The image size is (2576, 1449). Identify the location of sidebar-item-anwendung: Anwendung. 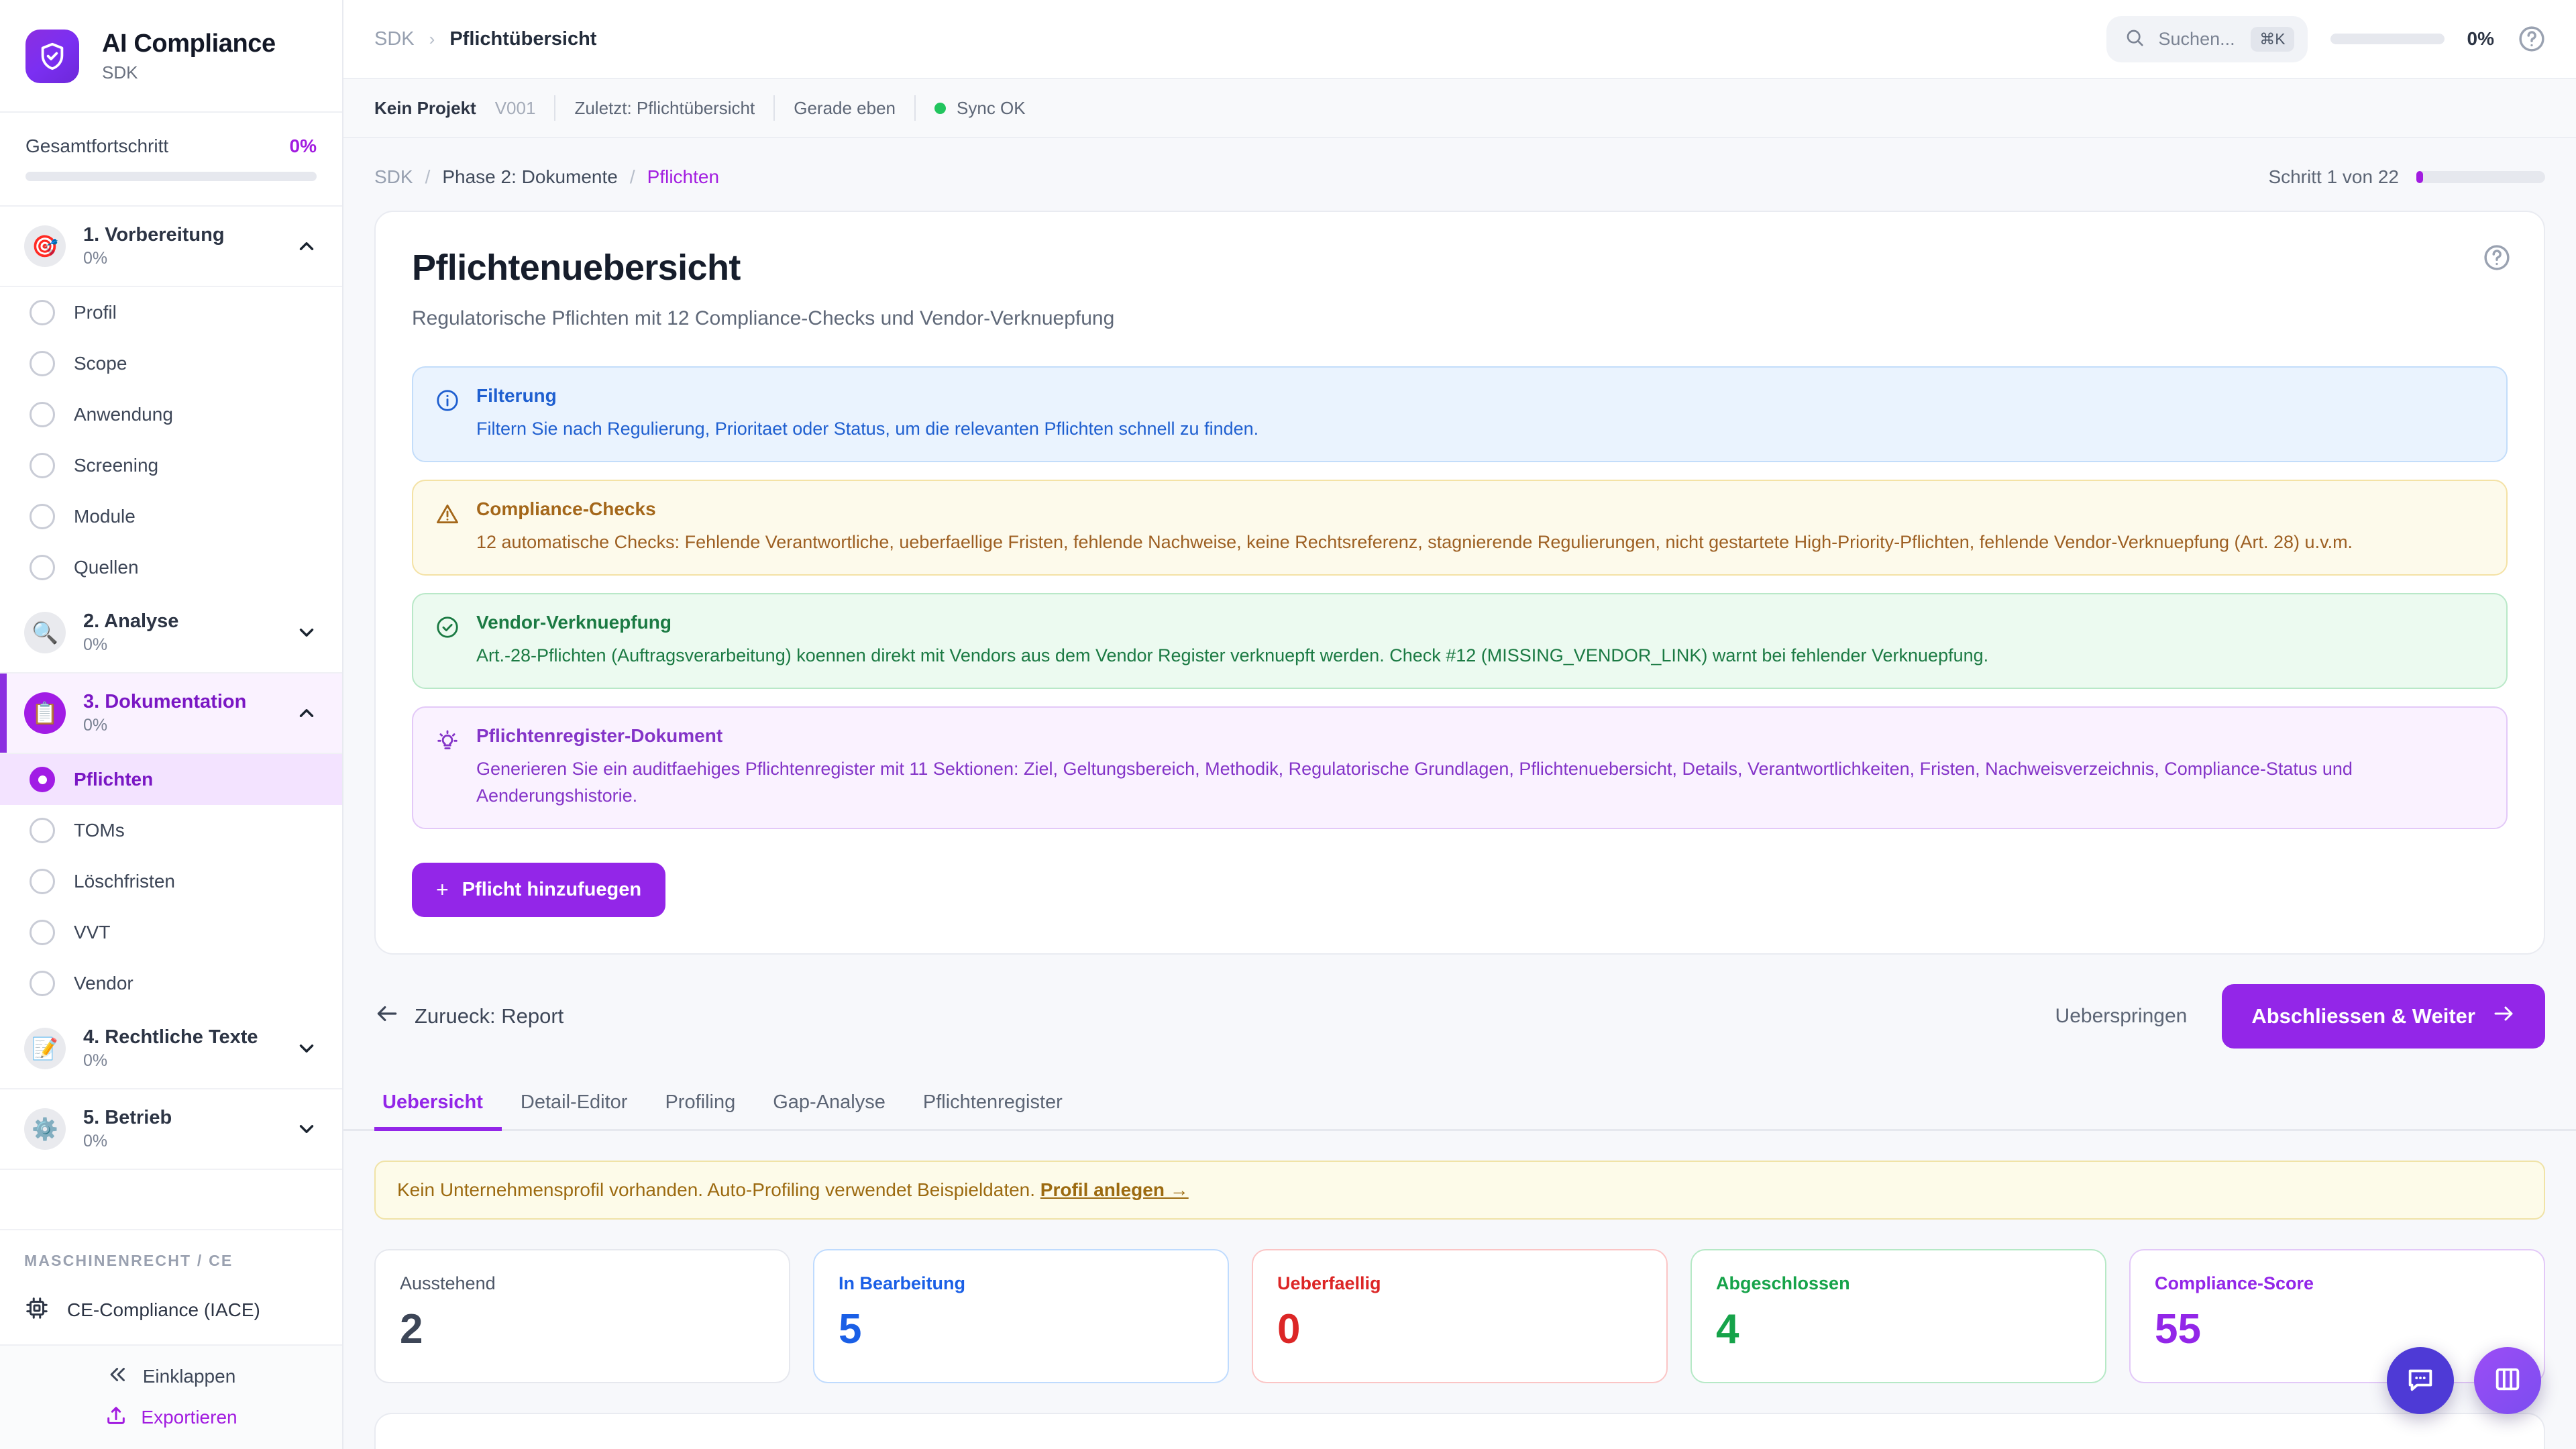
(171, 414).